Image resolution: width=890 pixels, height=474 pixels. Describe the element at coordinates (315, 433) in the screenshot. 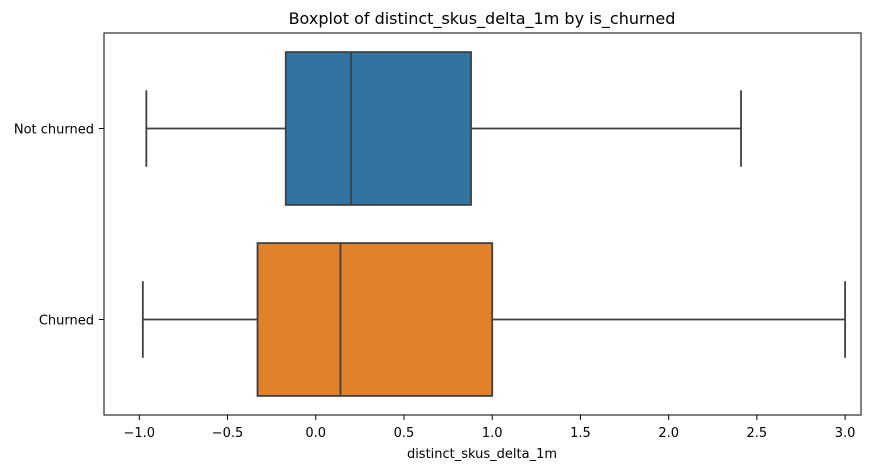

I see `x-tick-label: 0.0` at that location.